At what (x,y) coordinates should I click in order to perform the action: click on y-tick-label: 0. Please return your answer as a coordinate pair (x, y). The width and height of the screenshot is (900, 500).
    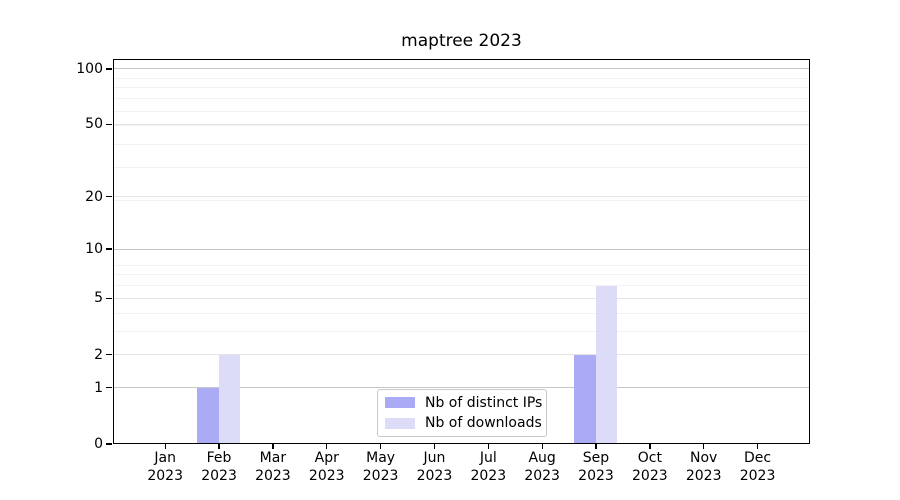
    Looking at the image, I should click on (98, 444).